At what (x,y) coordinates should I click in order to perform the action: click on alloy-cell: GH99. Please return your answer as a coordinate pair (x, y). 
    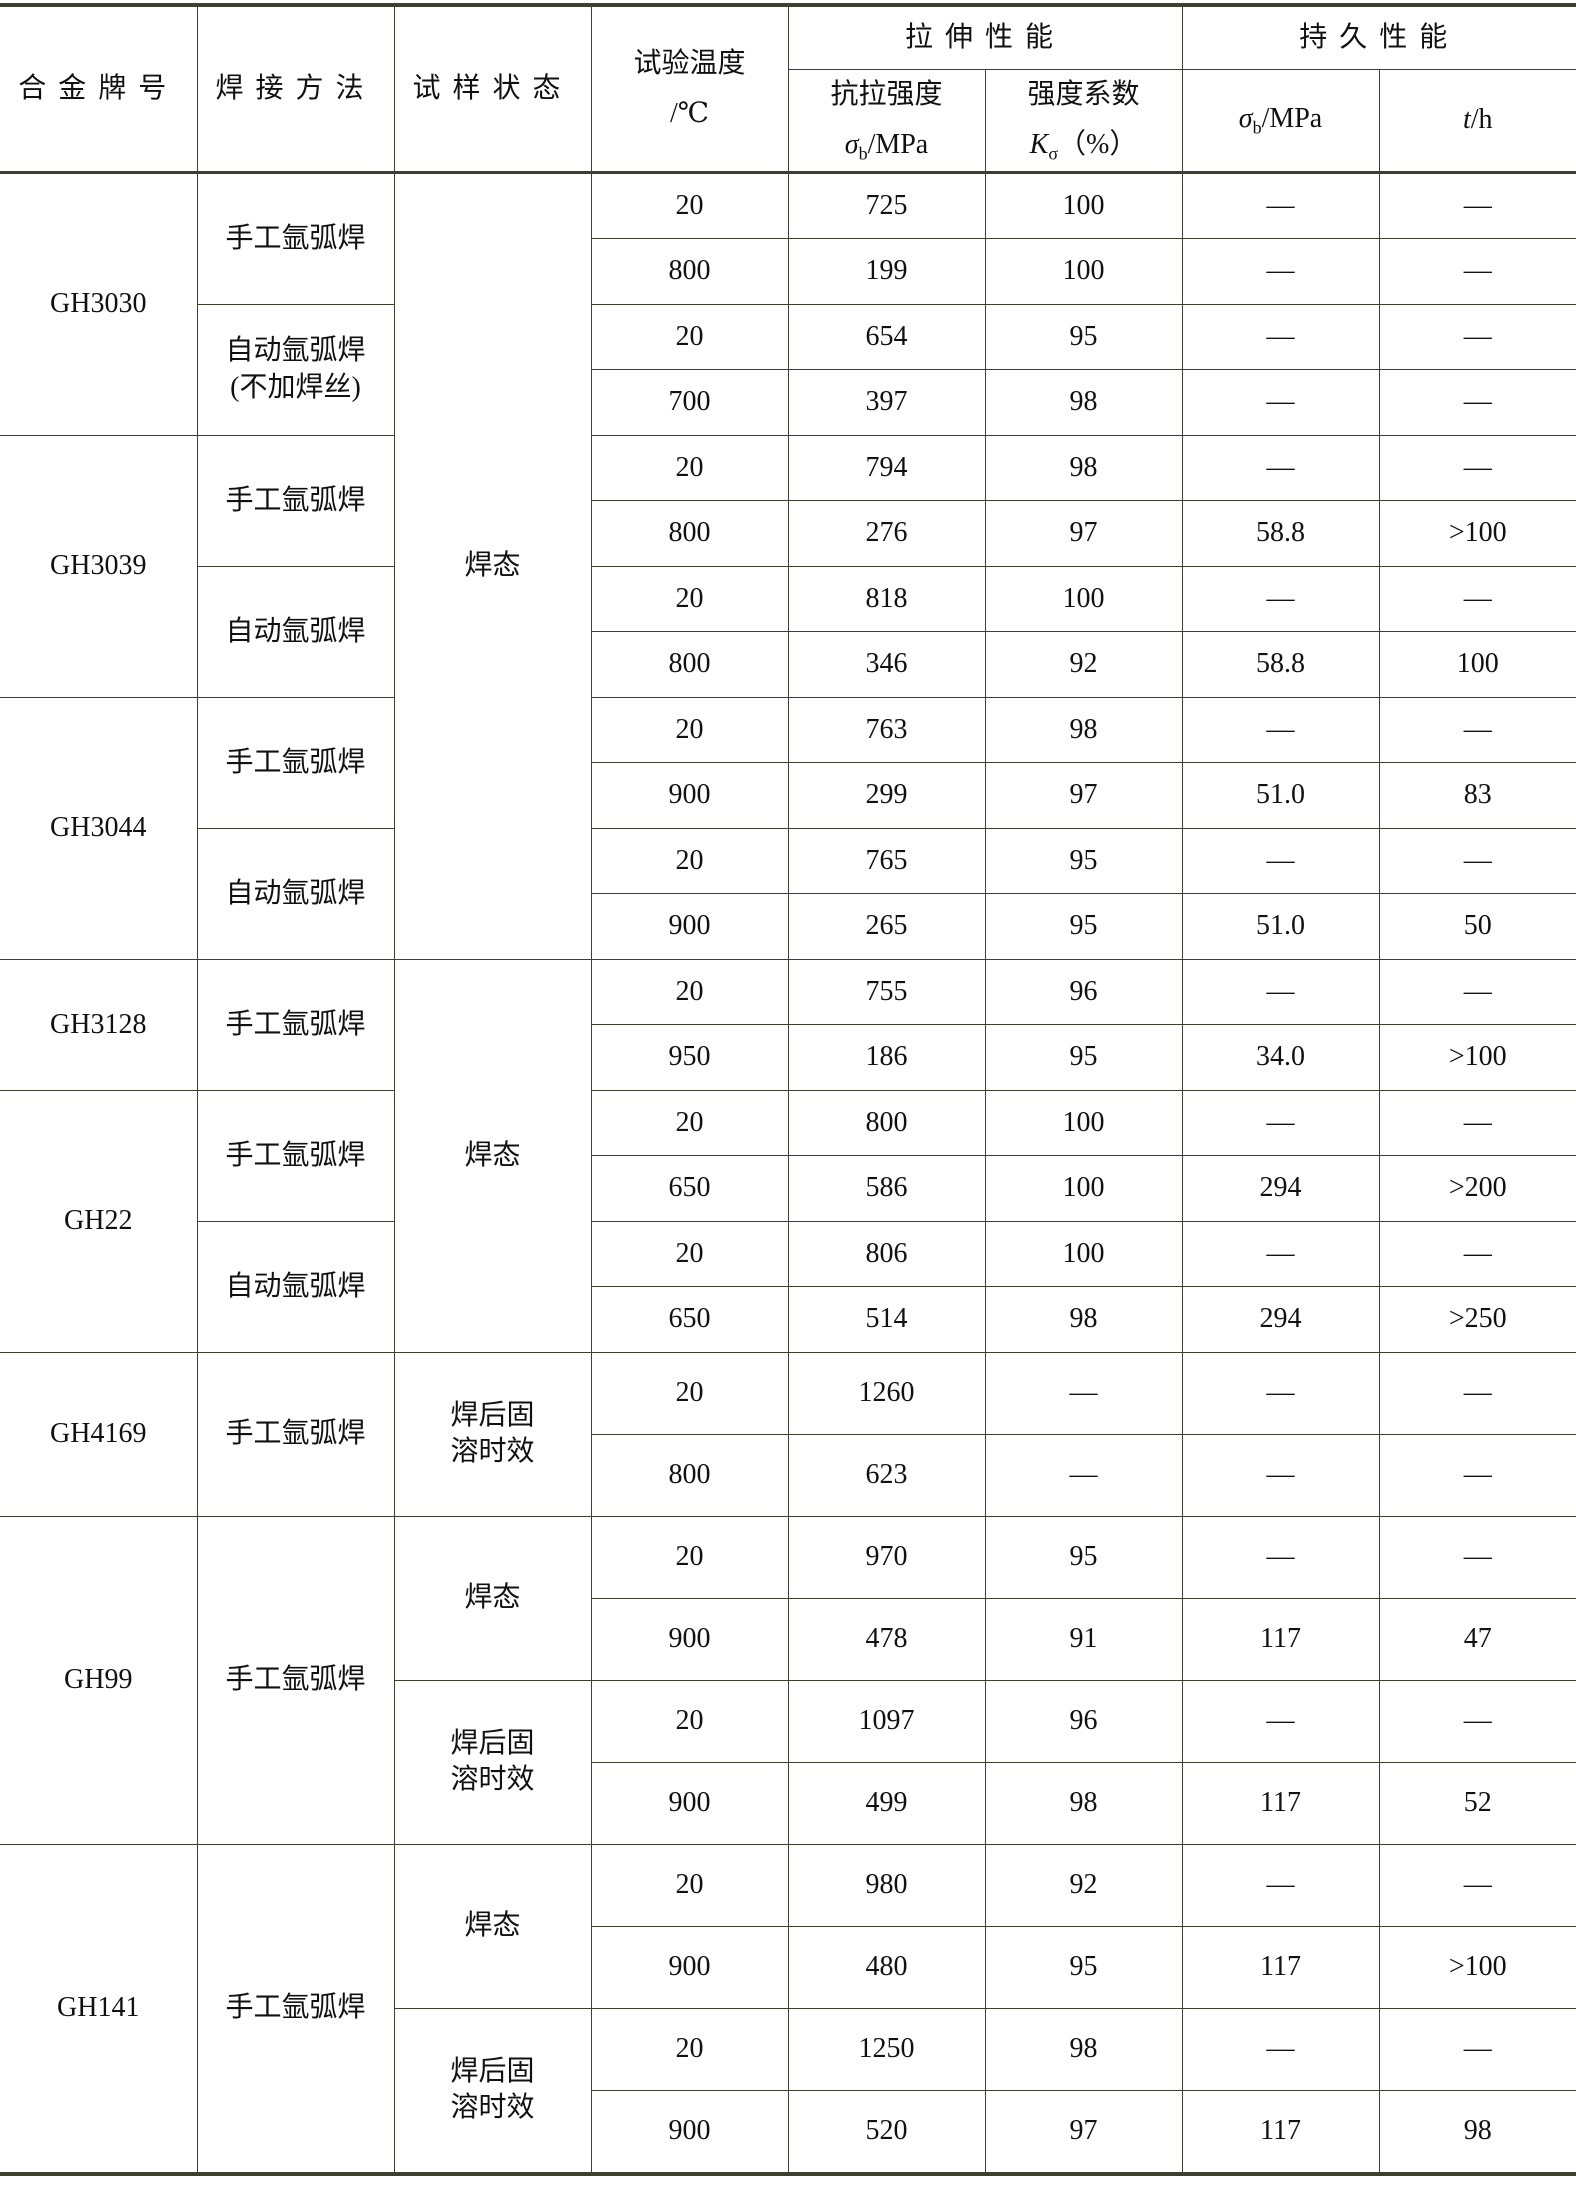
    Looking at the image, I should click on (99, 1680).